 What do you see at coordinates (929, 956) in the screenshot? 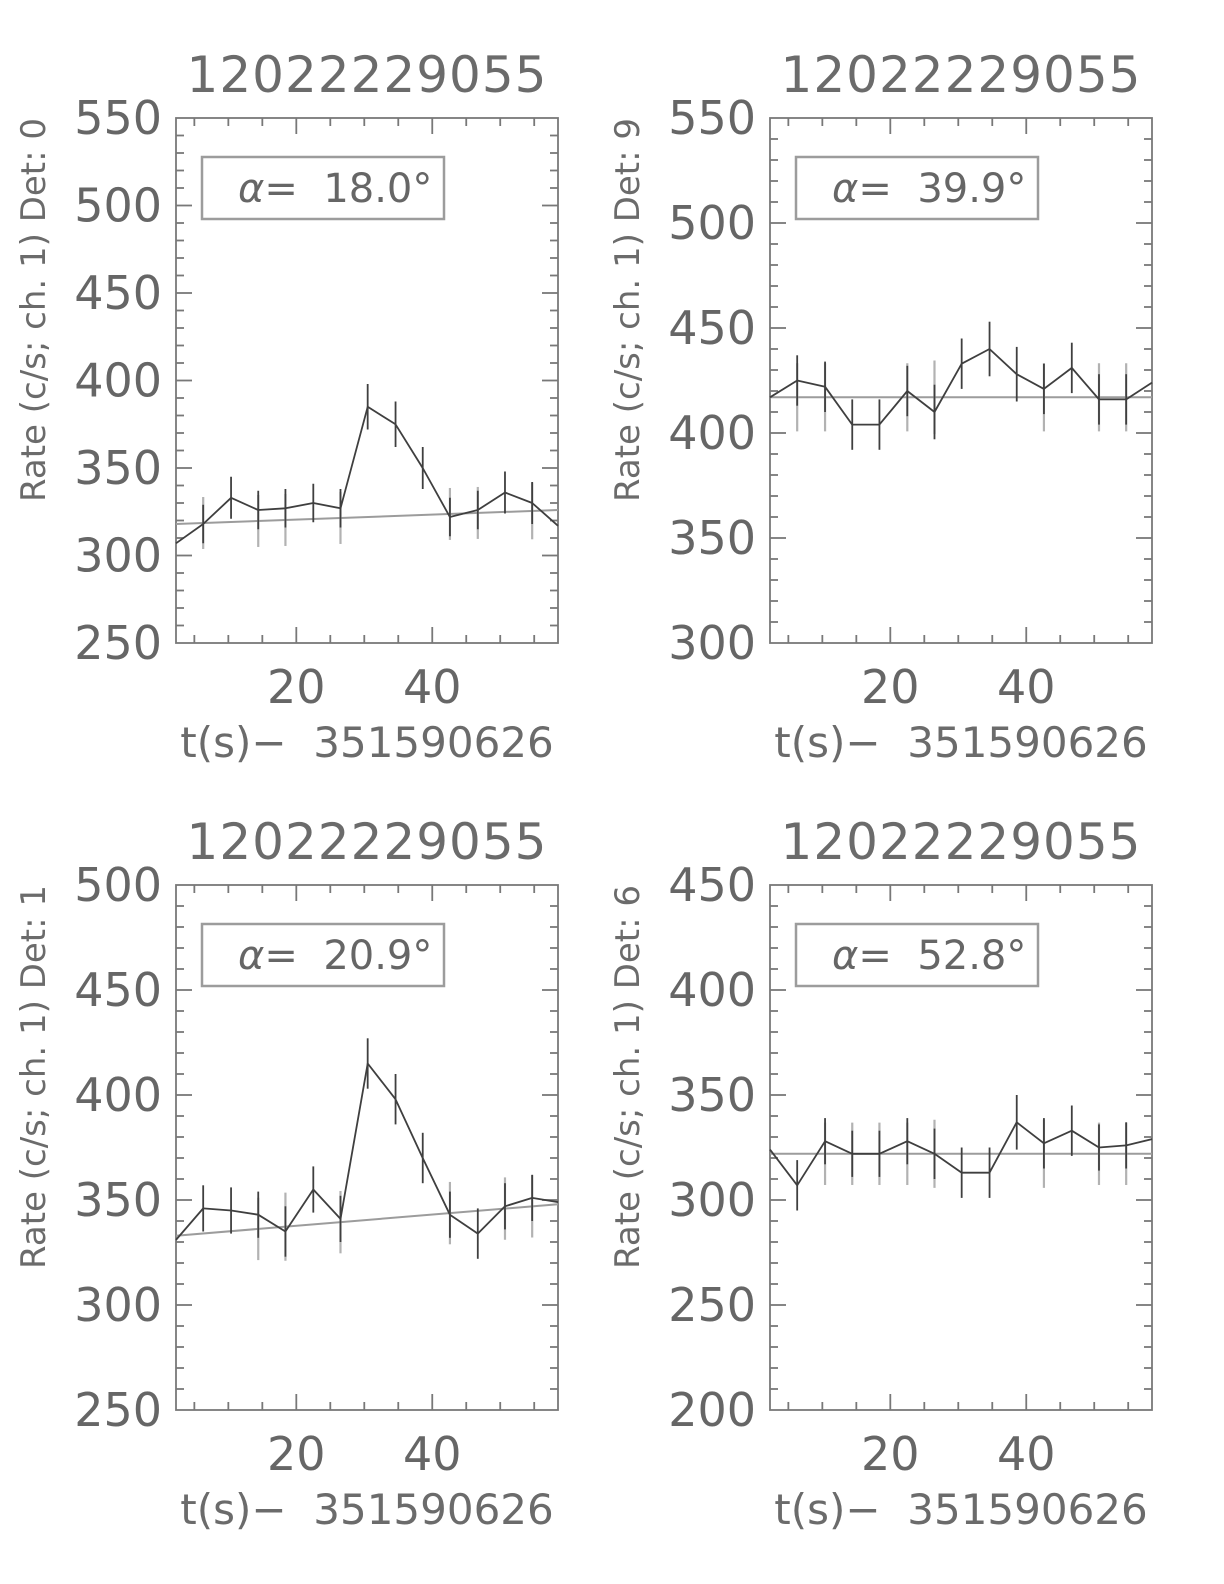
I see `legend-alpha-label: α= 52.8°` at bounding box center [929, 956].